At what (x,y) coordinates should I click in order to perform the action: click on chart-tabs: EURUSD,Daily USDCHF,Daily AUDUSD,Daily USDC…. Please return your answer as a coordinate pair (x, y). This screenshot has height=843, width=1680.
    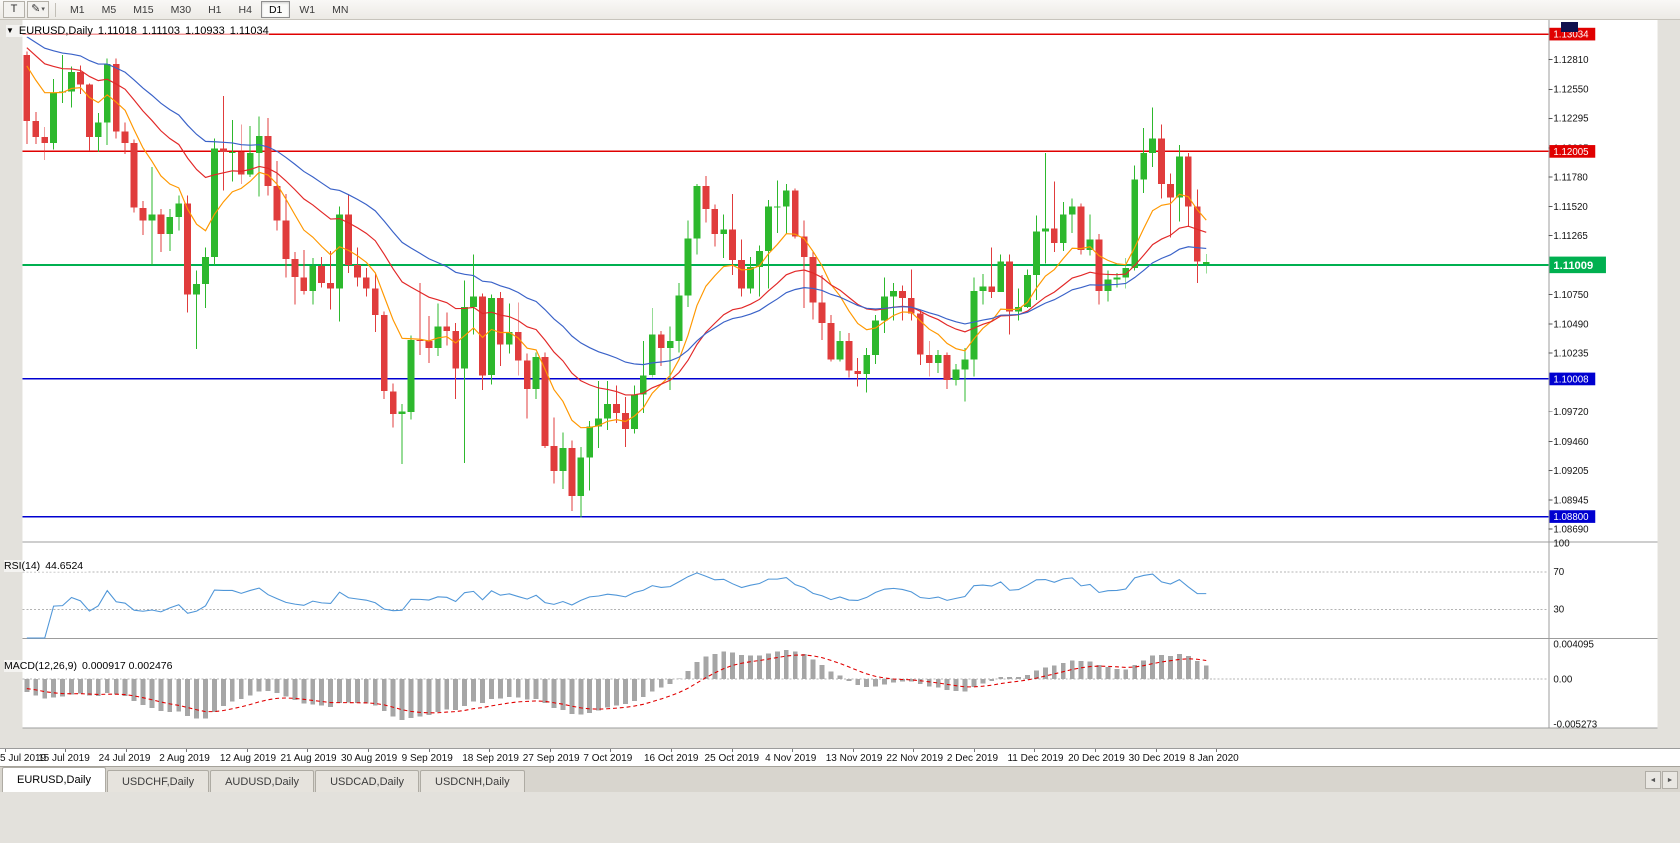
    Looking at the image, I should click on (264, 779).